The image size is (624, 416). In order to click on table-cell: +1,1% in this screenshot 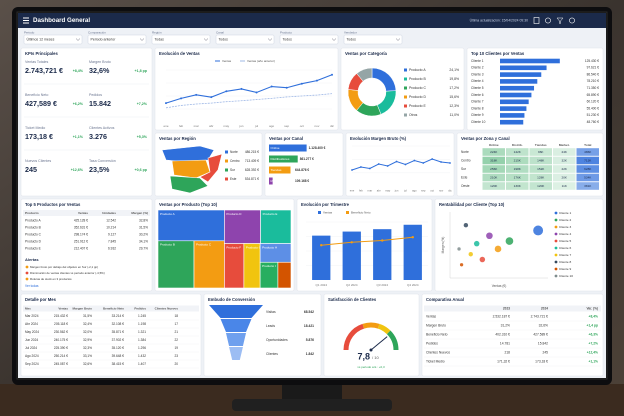, I will do `click(594, 361)`.